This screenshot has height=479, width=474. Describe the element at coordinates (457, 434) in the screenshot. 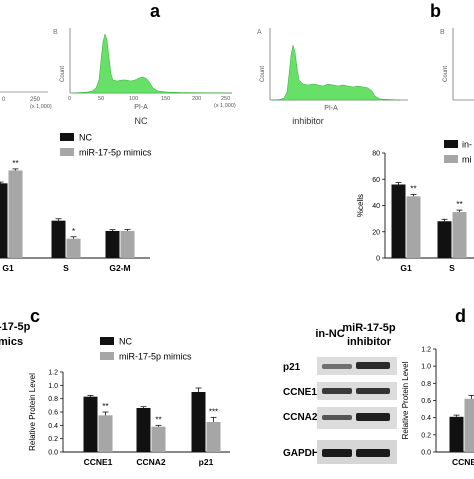

I see `bar-in--ccne` at that location.